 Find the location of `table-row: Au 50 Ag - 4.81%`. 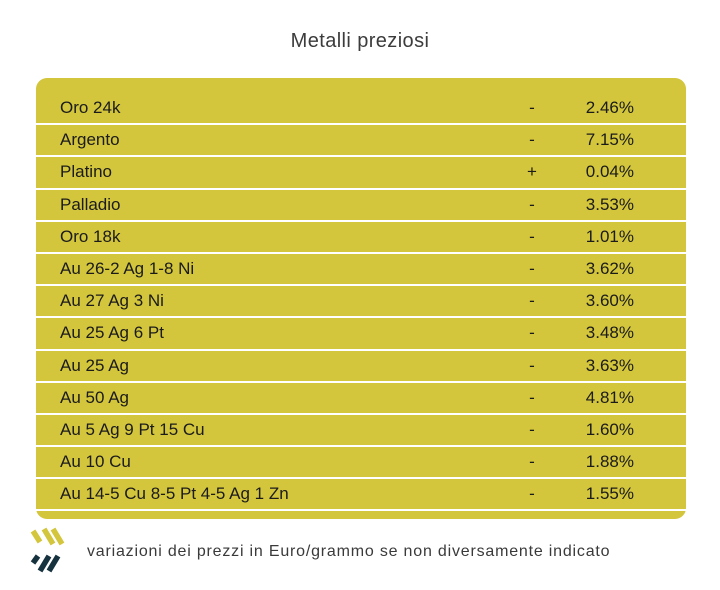

table-row: Au 50 Ag - 4.81% is located at coordinates (361, 399).